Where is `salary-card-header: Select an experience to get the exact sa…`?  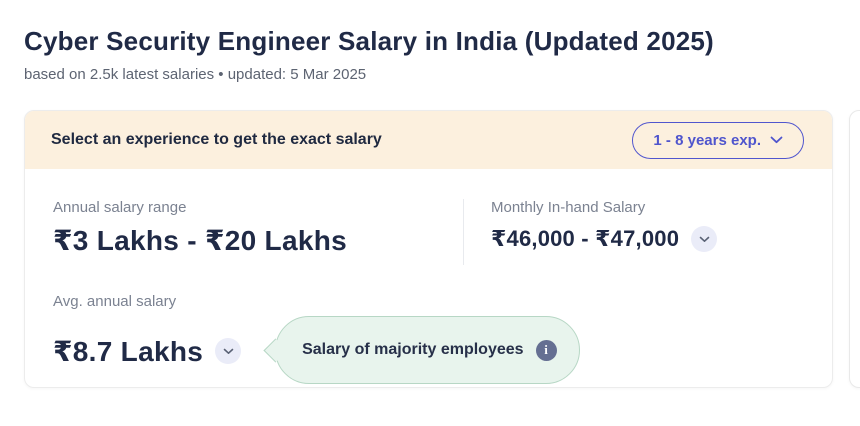
salary-card-header: Select an experience to get the exact sa… is located at coordinates (428, 140).